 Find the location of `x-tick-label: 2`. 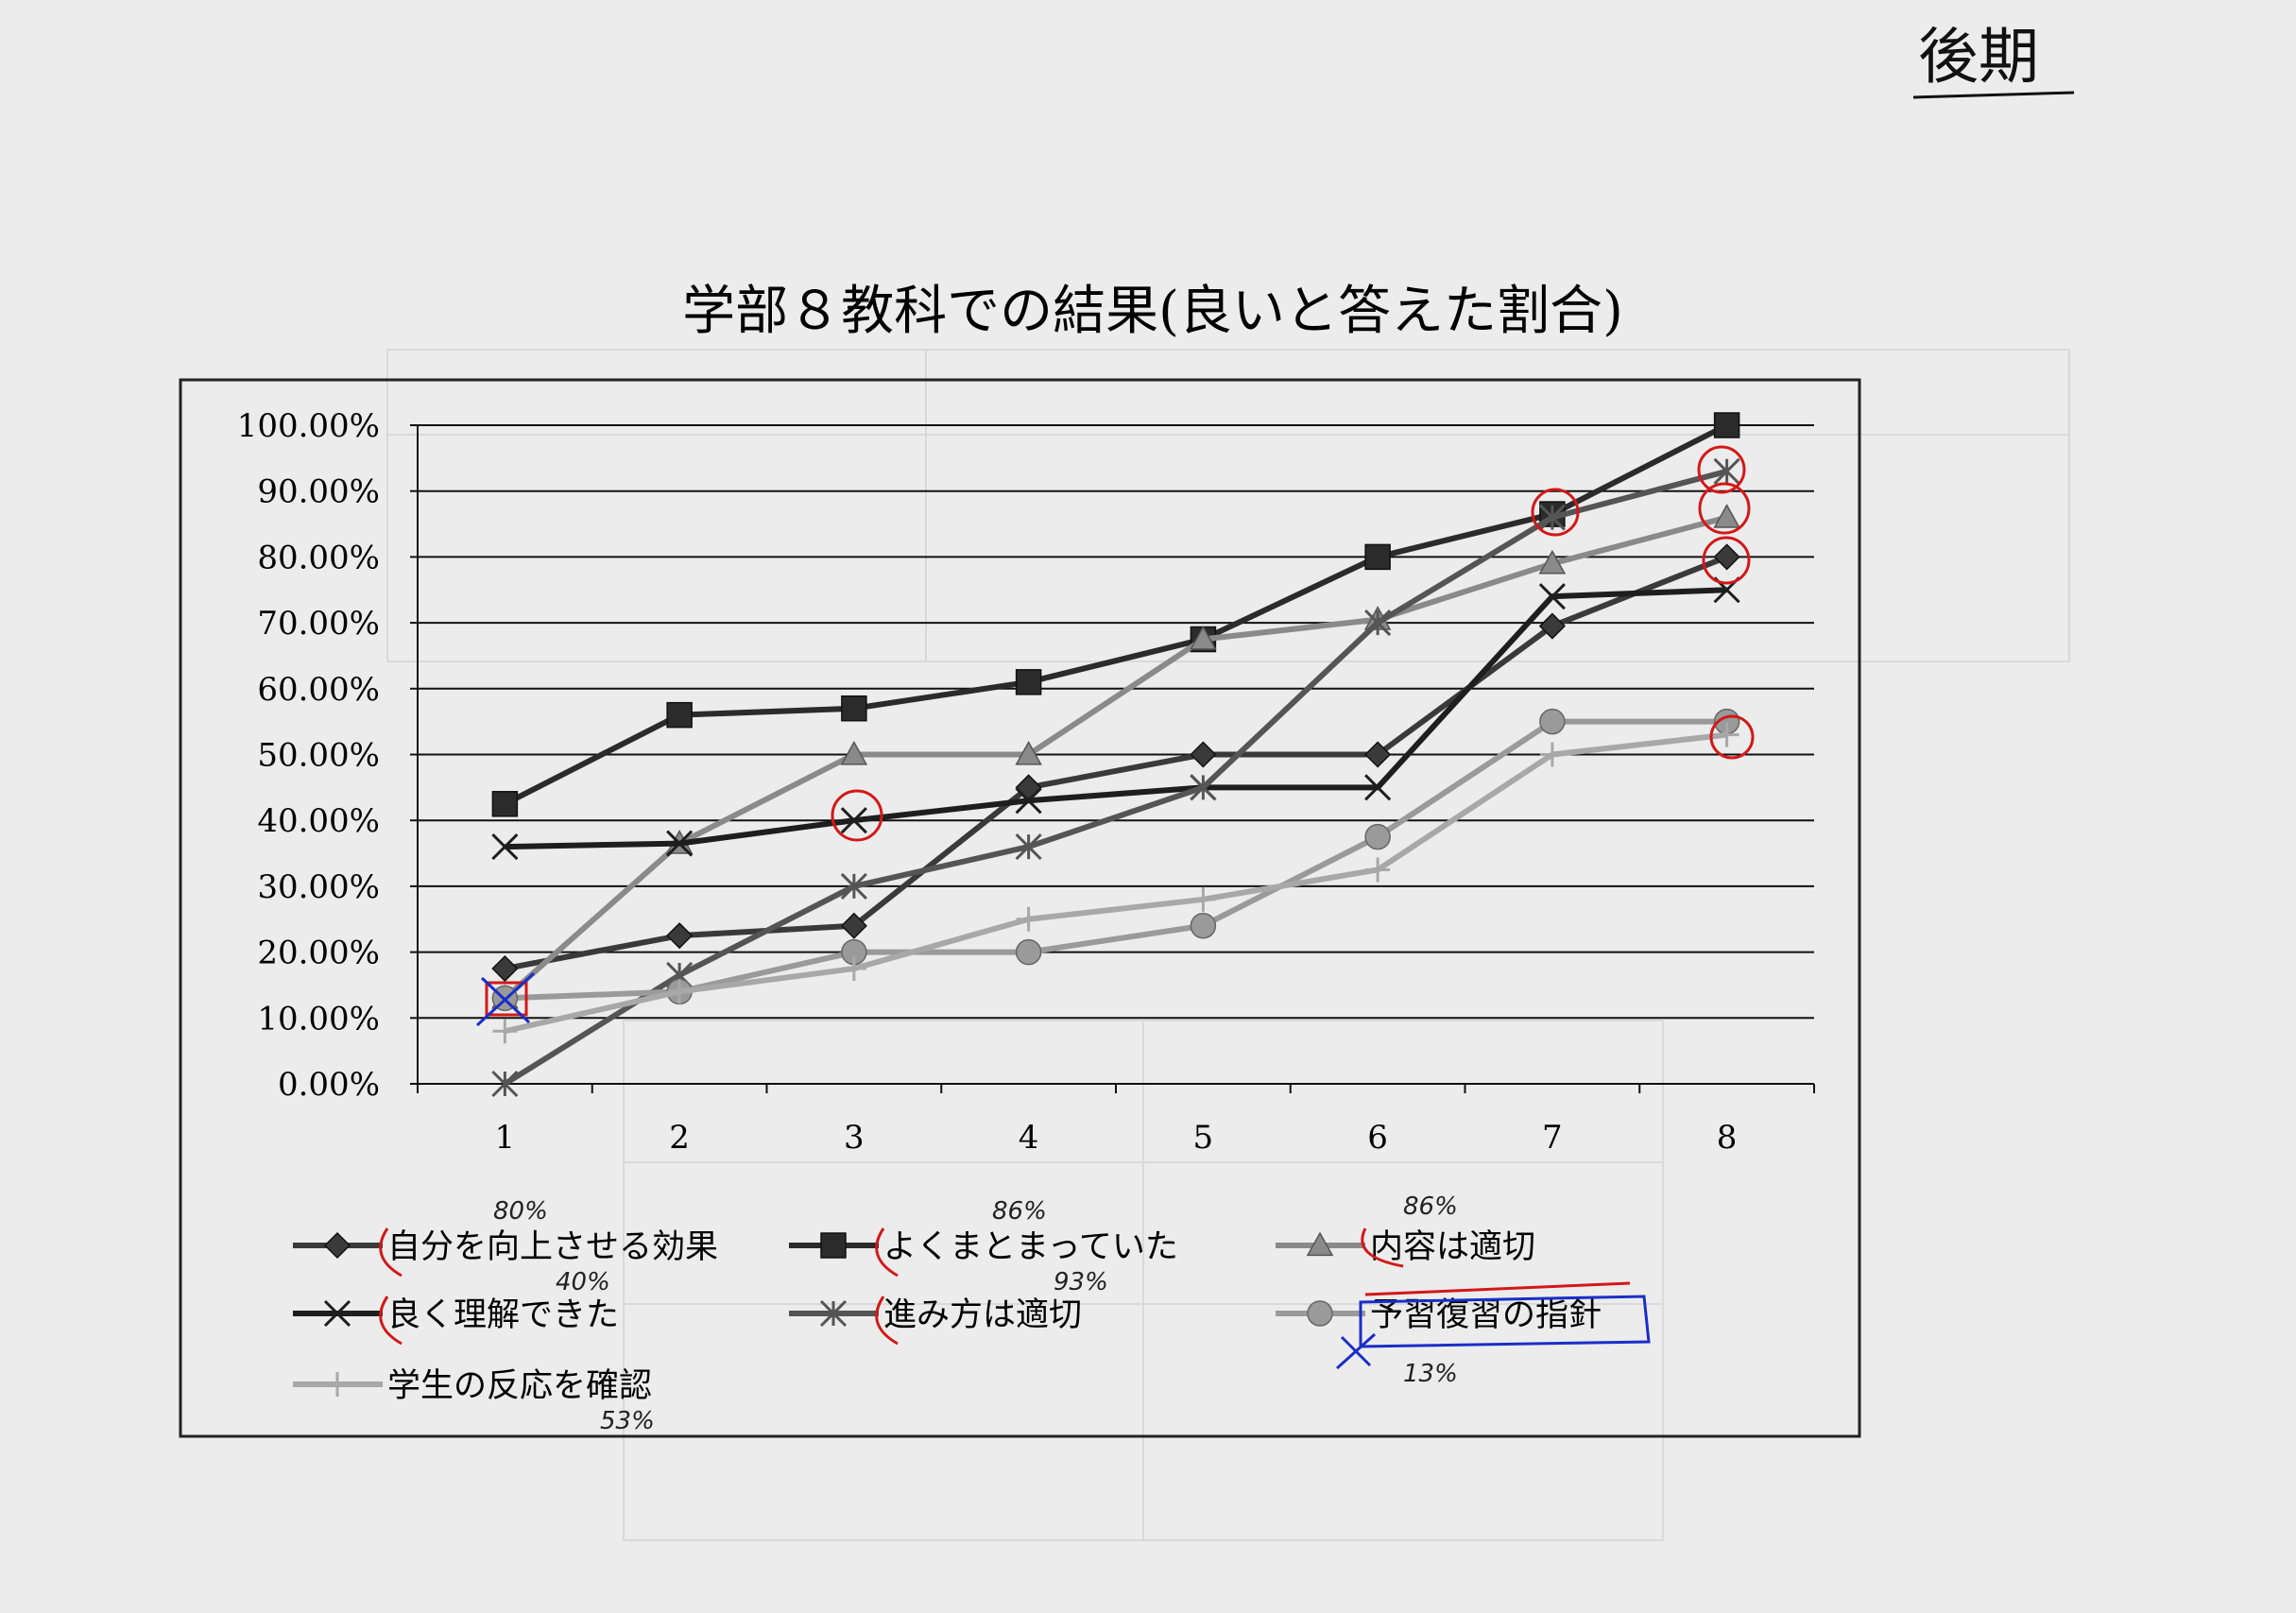

x-tick-label: 2 is located at coordinates (679, 1138).